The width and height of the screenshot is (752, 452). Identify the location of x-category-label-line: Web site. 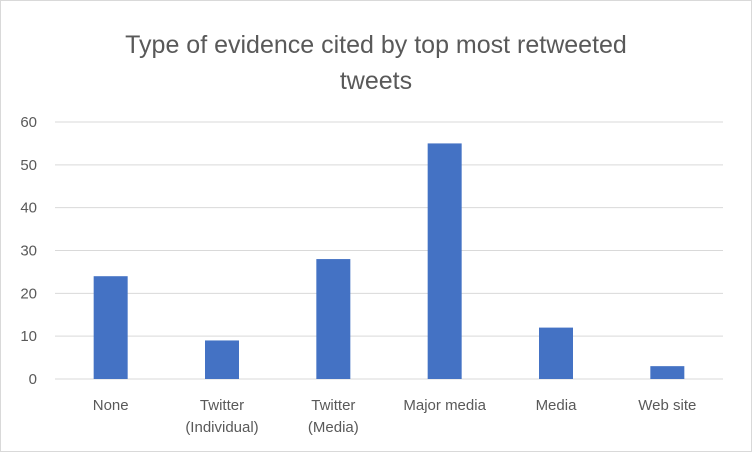
(667, 405).